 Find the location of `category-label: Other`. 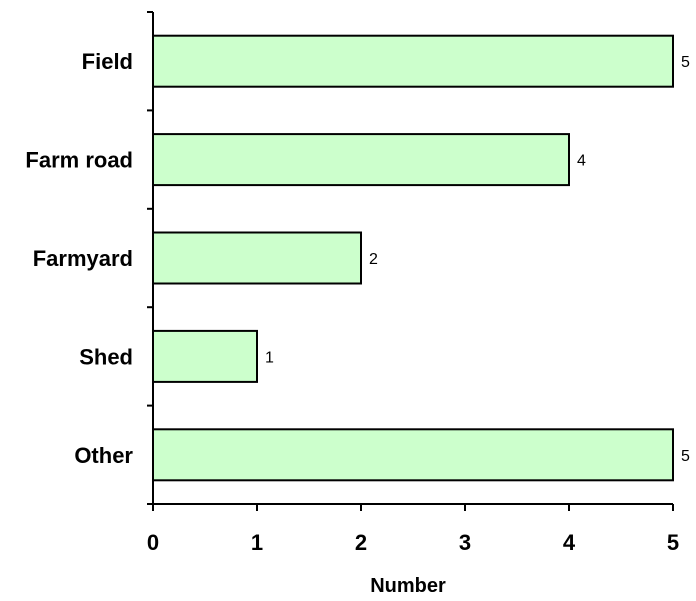

category-label: Other is located at coordinates (103, 455).